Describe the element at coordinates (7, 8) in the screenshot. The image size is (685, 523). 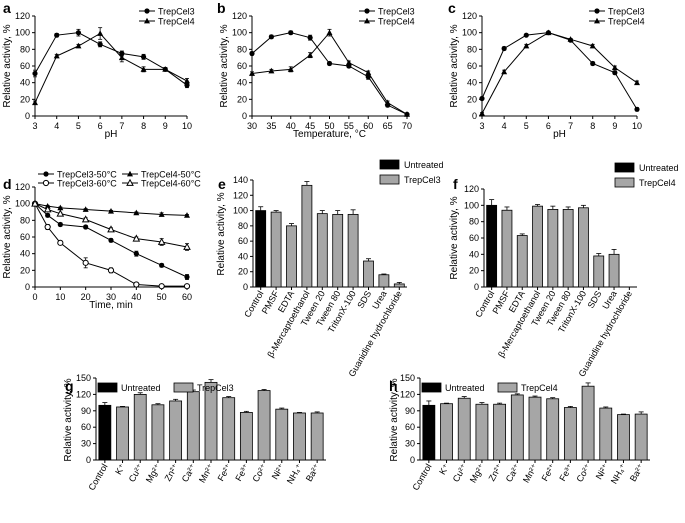
I see `panel-letter: a` at that location.